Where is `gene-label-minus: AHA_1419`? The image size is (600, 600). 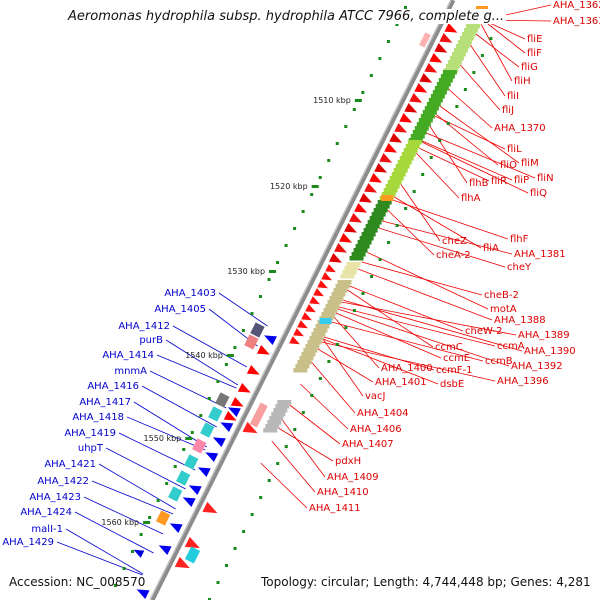 gene-label-minus: AHA_1419 is located at coordinates (90, 433).